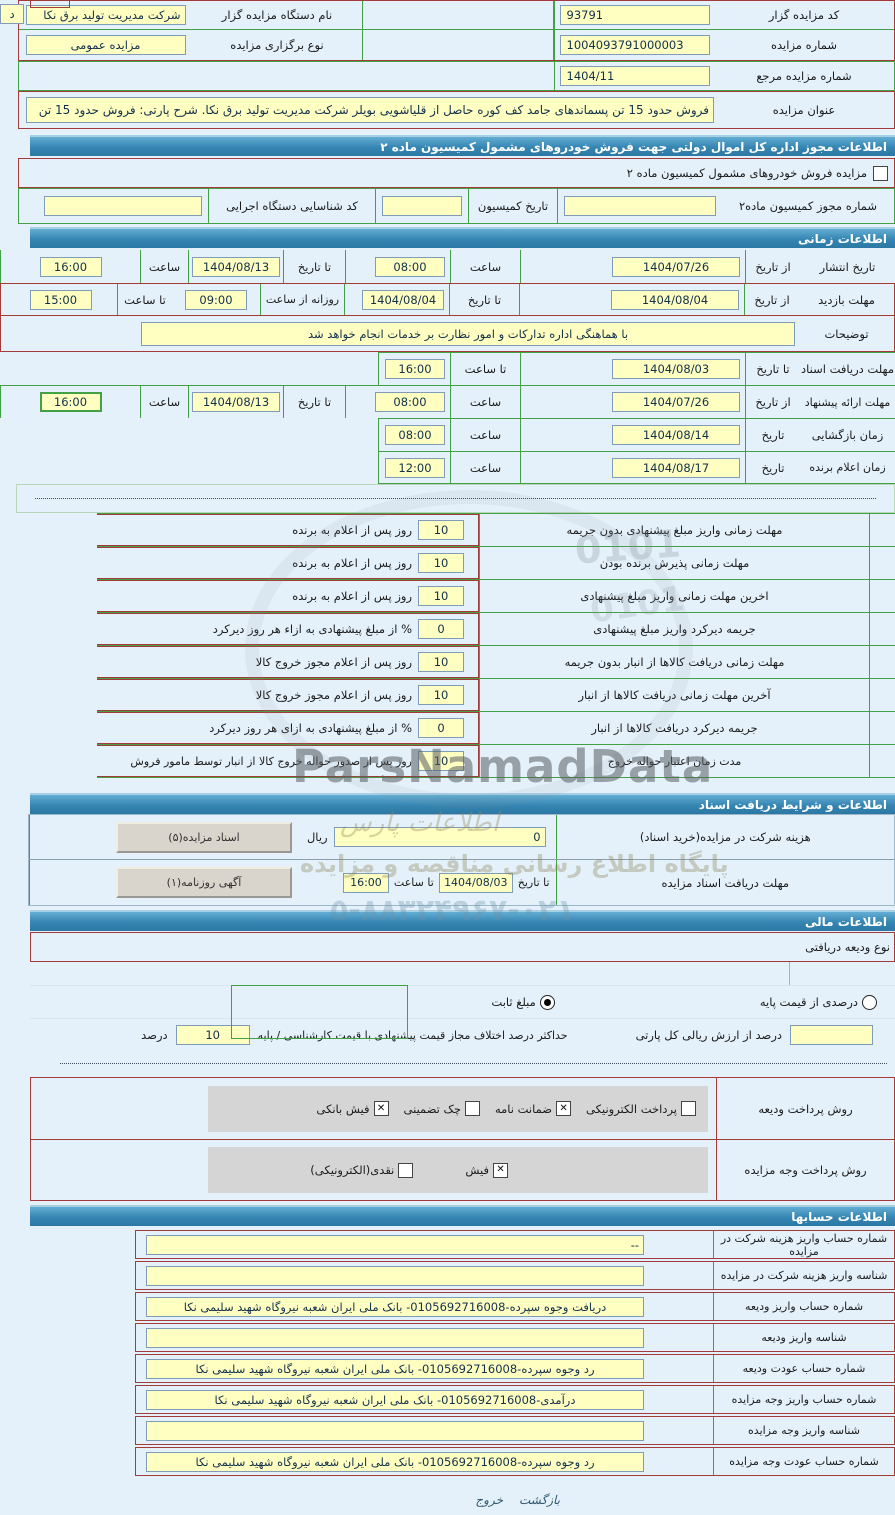  I want to click on visit-to-date-input: 1404/08/04, so click(403, 299).